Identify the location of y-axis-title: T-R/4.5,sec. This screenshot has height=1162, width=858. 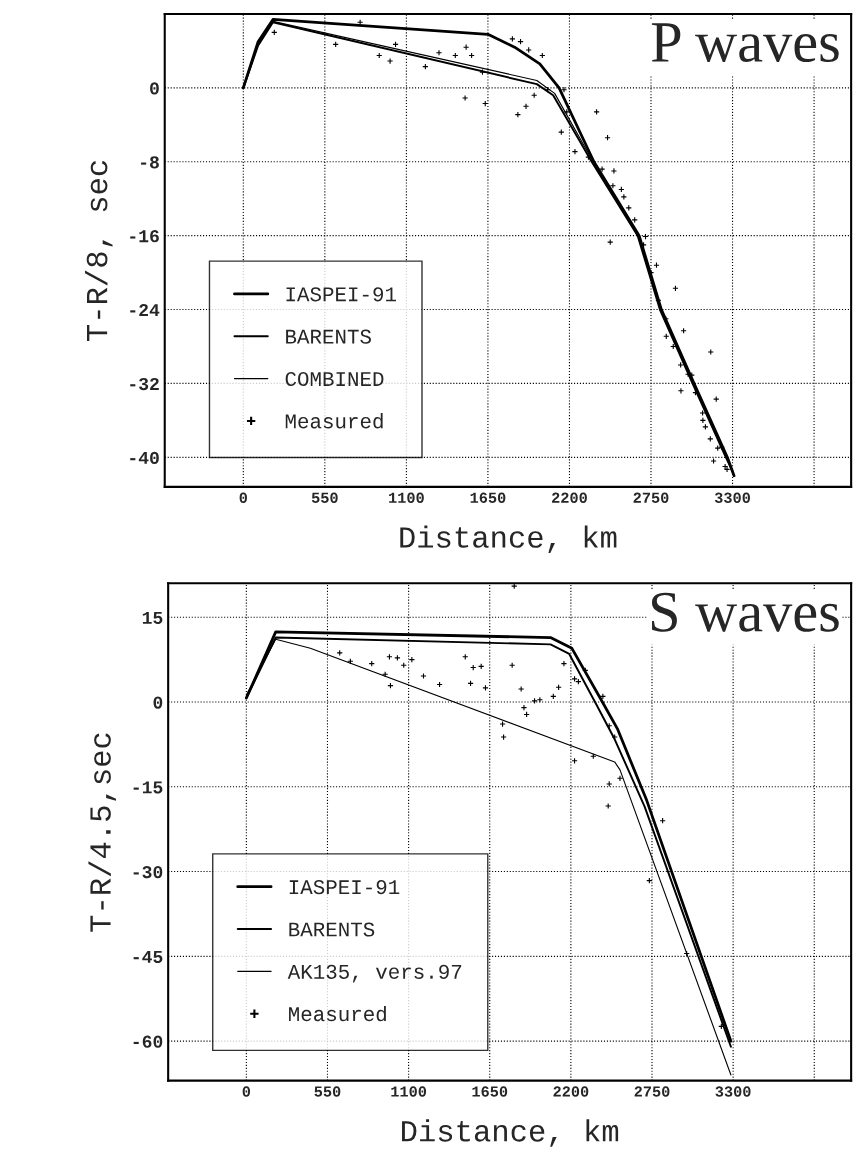
(102, 832).